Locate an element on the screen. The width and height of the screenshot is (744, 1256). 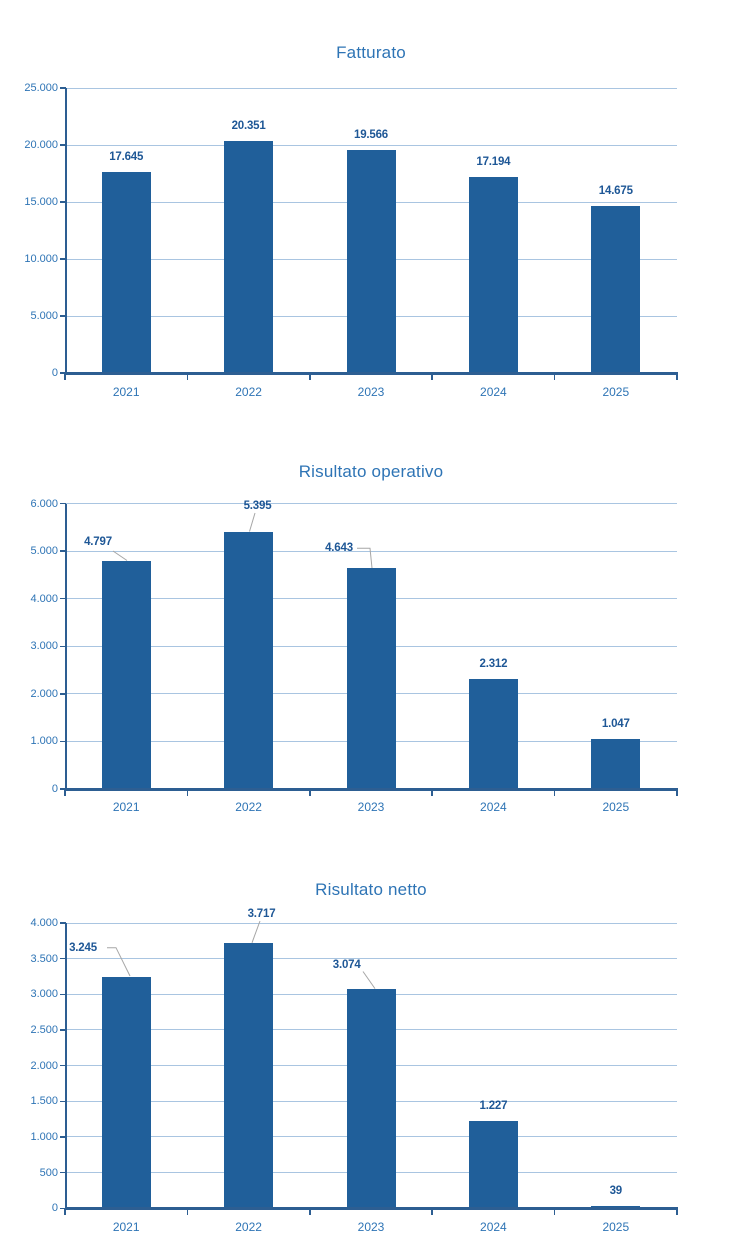
value-label: 3.245 is located at coordinates (83, 947).